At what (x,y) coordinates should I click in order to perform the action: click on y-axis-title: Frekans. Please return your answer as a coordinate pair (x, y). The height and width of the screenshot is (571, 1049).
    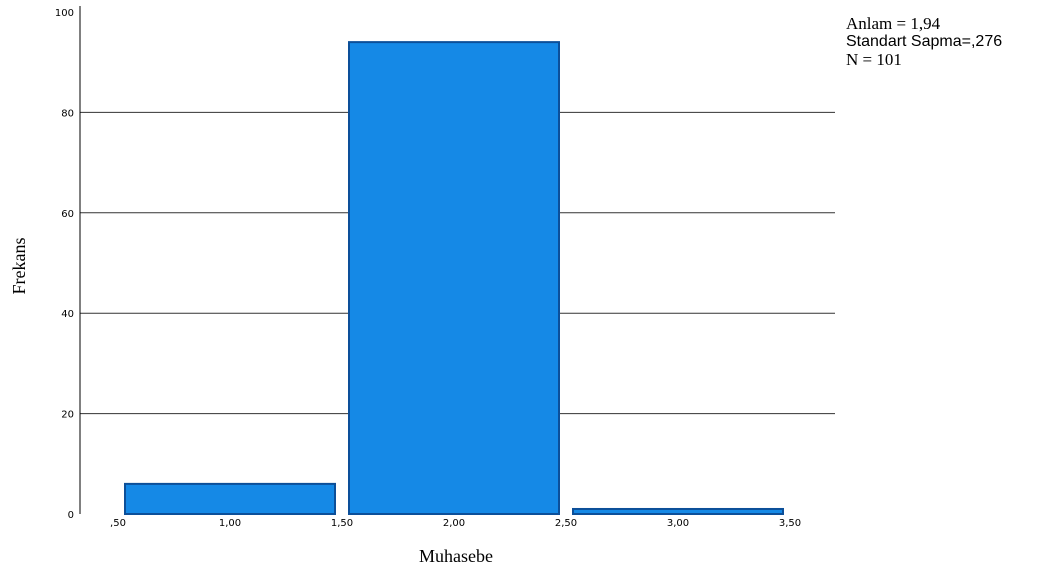
    Looking at the image, I should click on (19, 266).